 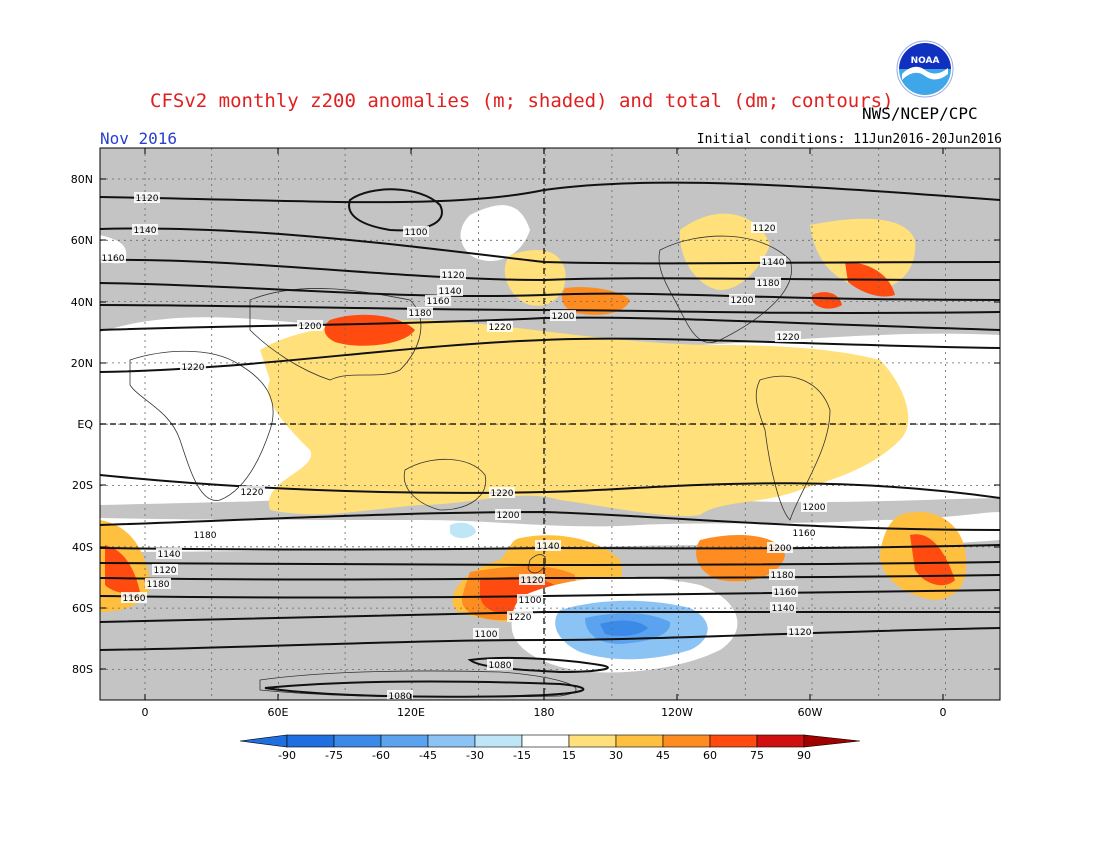 I want to click on positive-anomaly-north-atlantic, so click(x=863, y=254).